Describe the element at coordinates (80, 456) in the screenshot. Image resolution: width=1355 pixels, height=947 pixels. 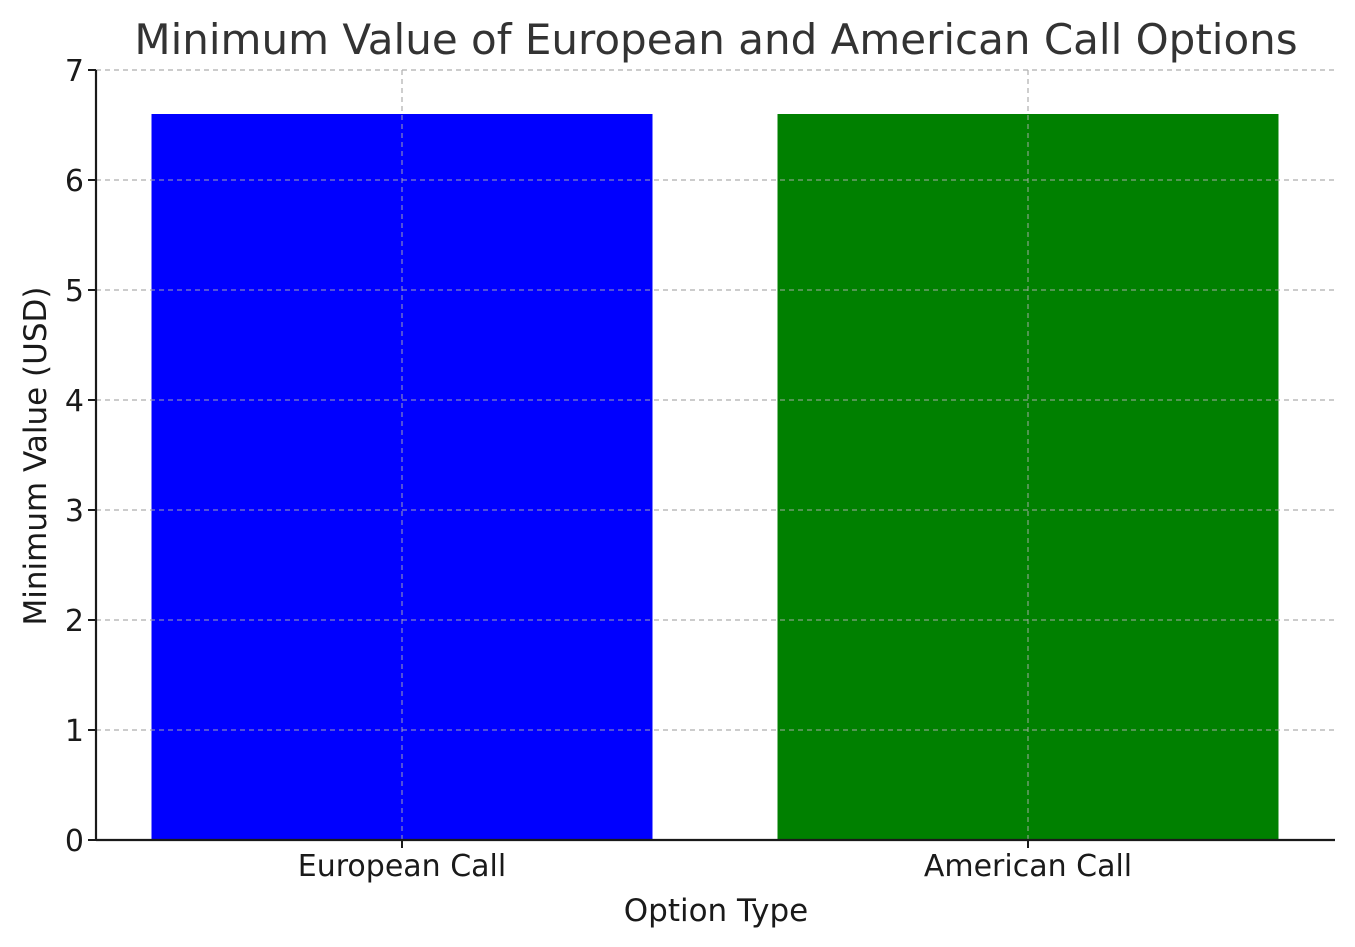
I see `y-axis-ticks: 0 1 2 3 4 5 6 7` at that location.